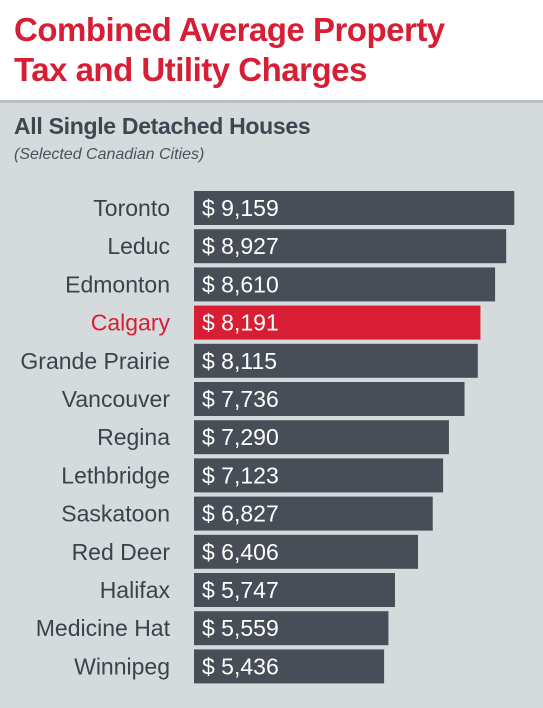 This screenshot has width=543, height=708. What do you see at coordinates (229, 29) in the screenshot?
I see `title-line-1: Combined Average Property` at bounding box center [229, 29].